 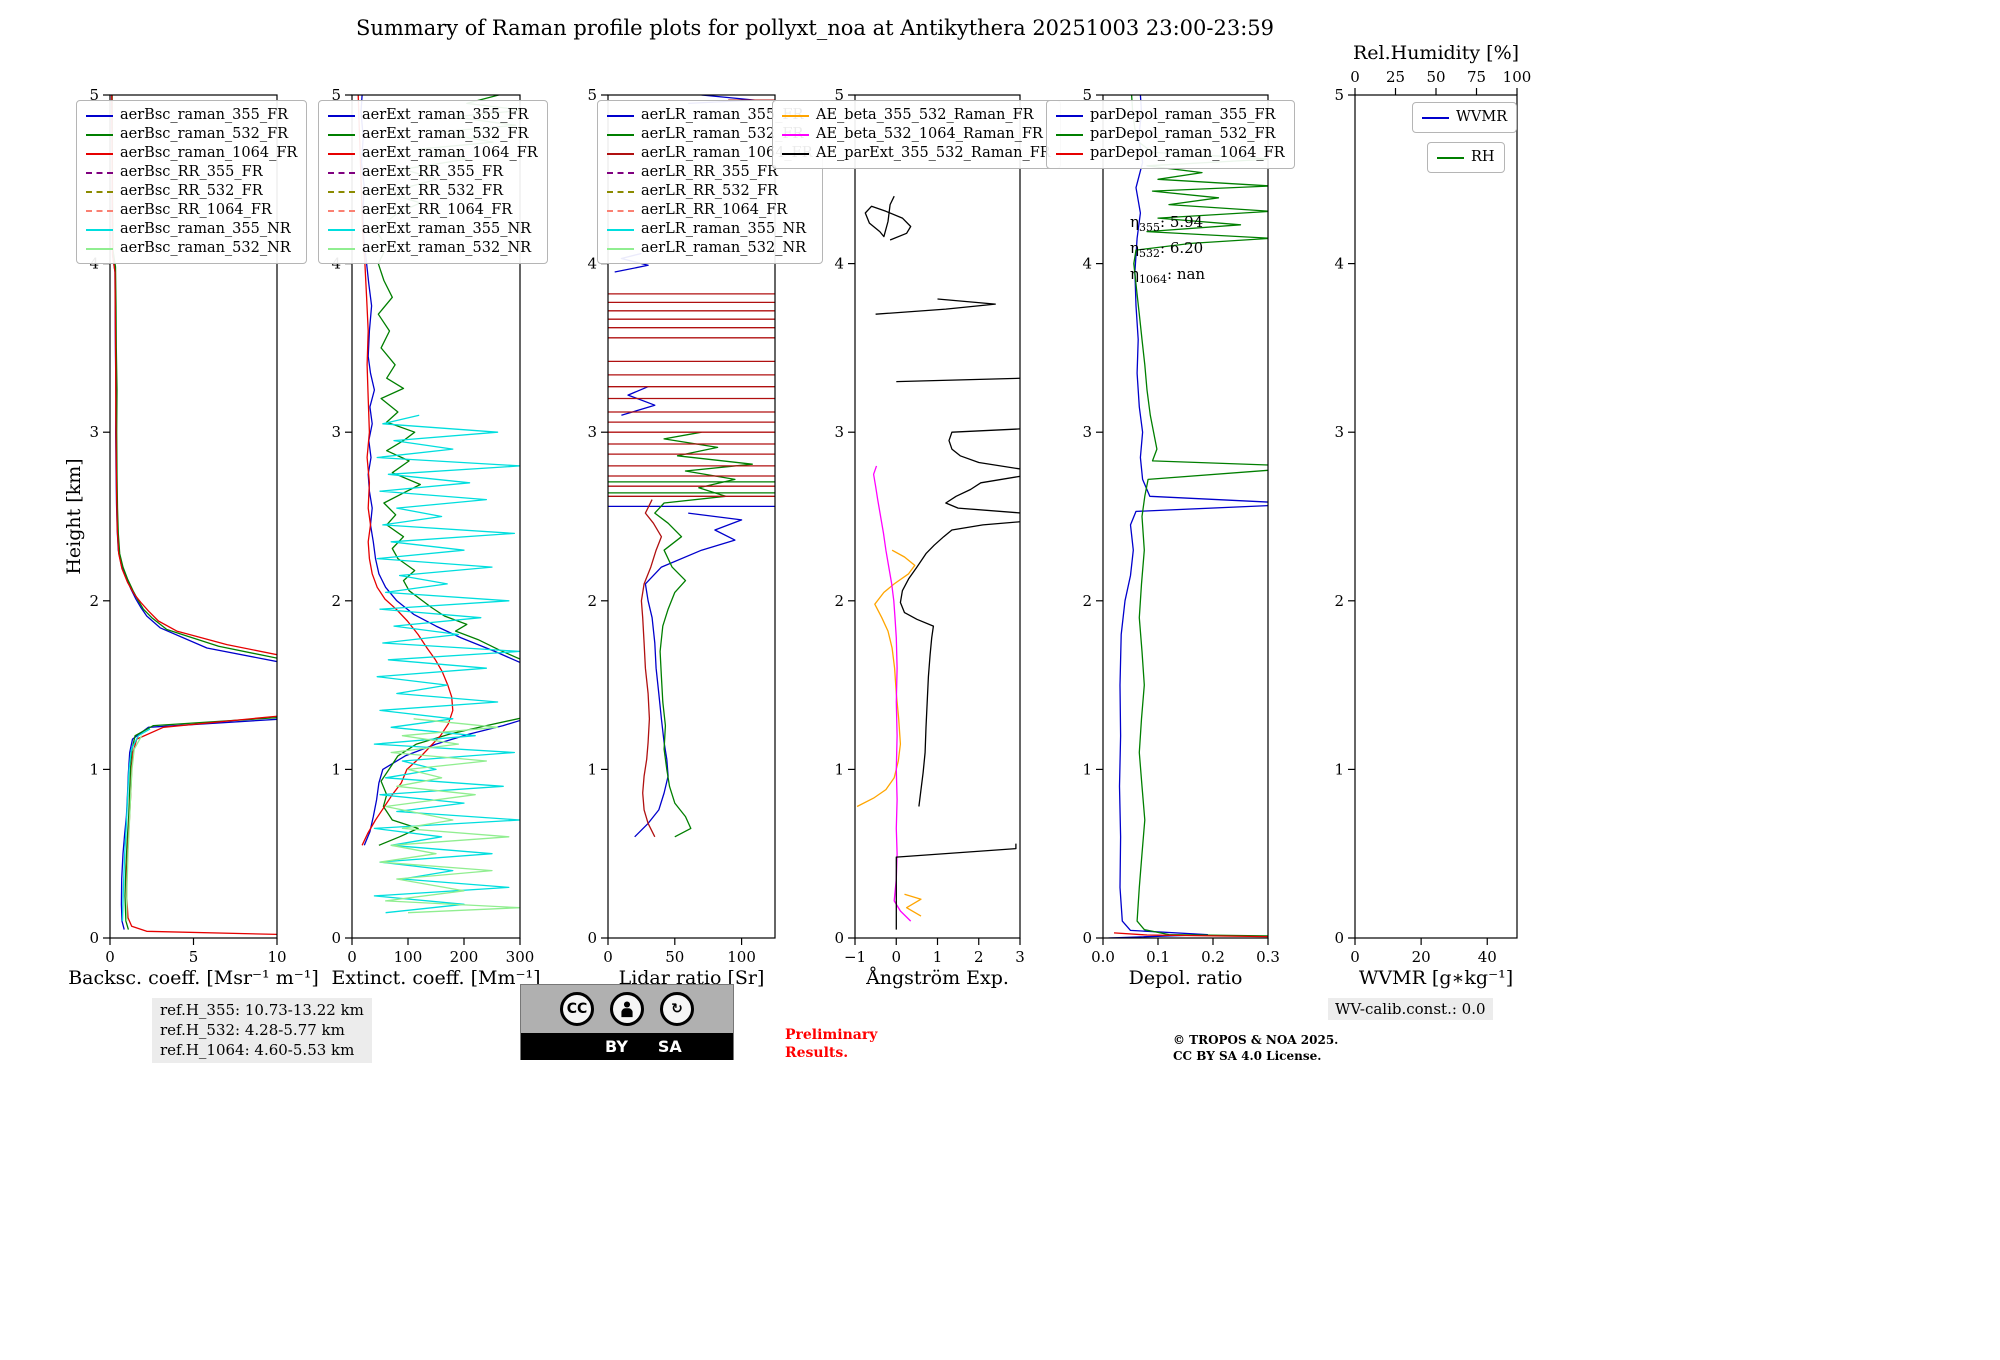 What do you see at coordinates (817, 1053) in the screenshot?
I see `preliminary-line-2: Results.` at bounding box center [817, 1053].